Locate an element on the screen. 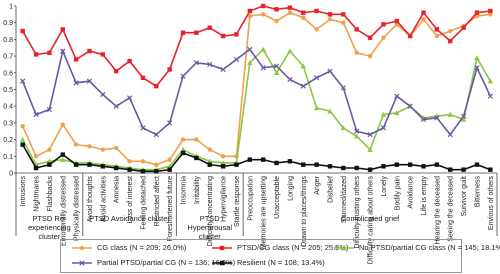 This screenshot has height=274, width=500. legend-label: CG class (N = 209; 26.0%) is located at coordinates (142, 247).